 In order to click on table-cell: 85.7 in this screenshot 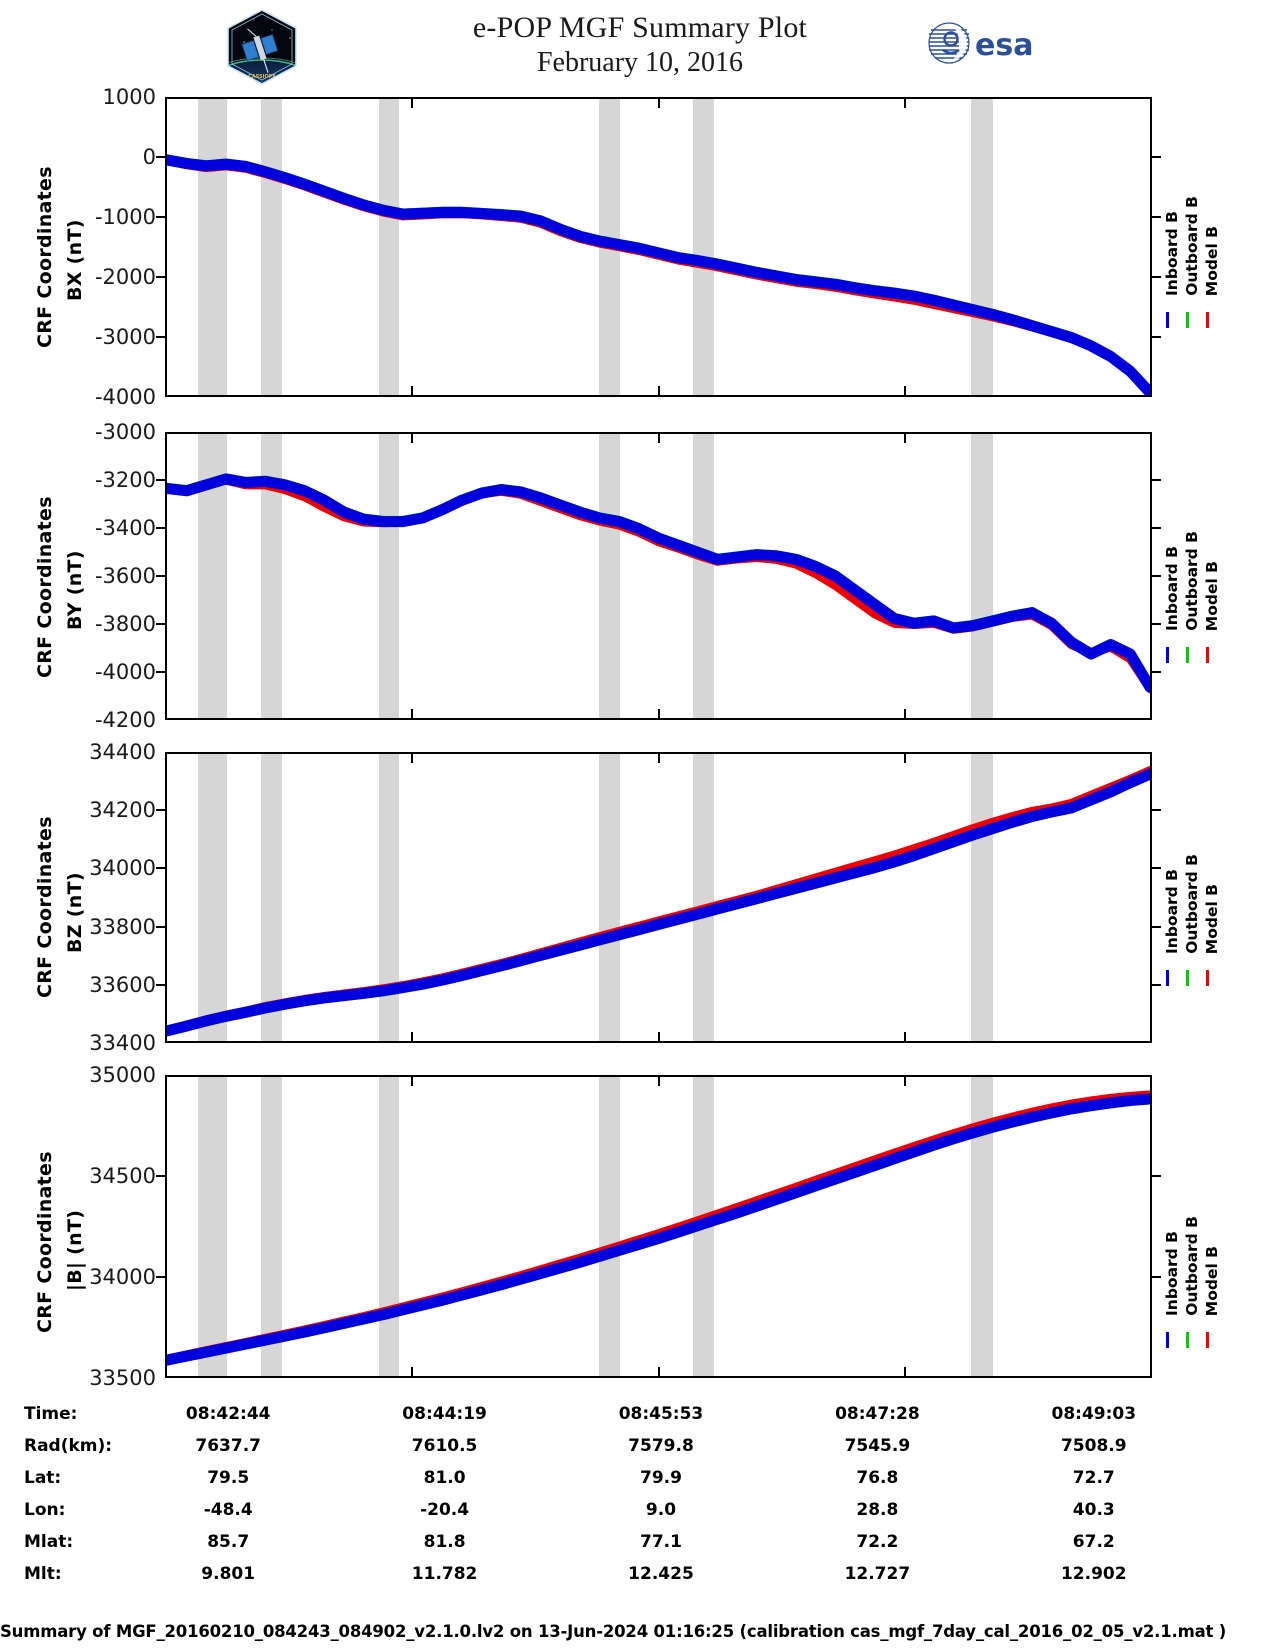, I will do `click(228, 1542)`.